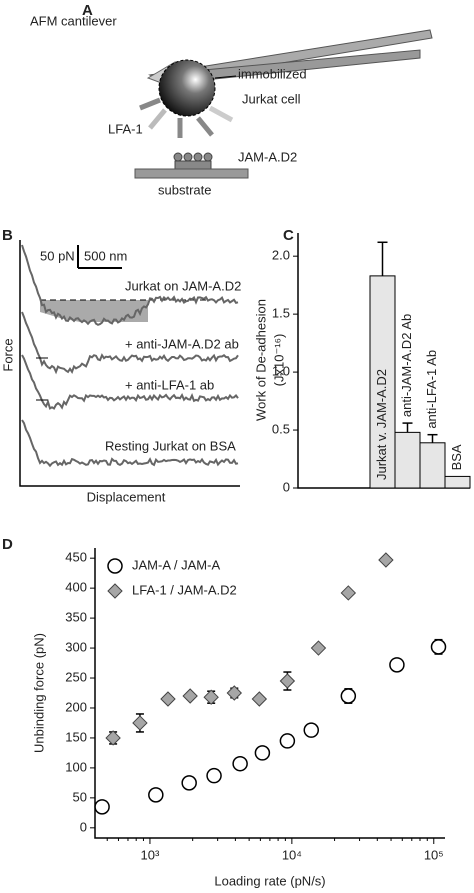 Image resolution: width=474 pixels, height=893 pixels. Describe the element at coordinates (267, 156) in the screenshot. I see `annotation: JAM-A.D2` at that location.